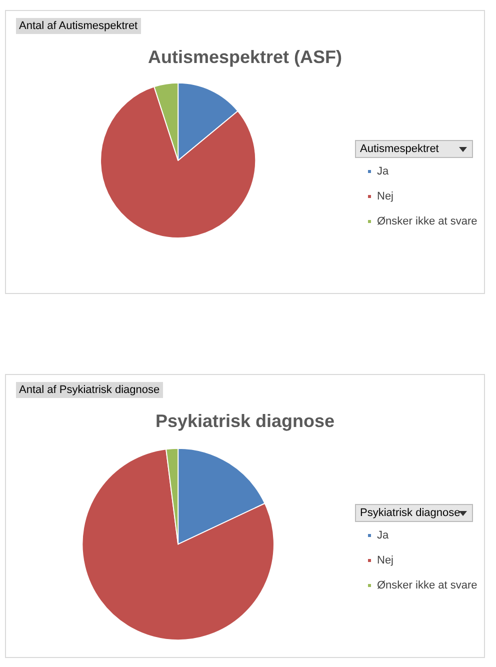 This screenshot has width=496, height=667. I want to click on text: Antal af Autismespektret, so click(78, 26).